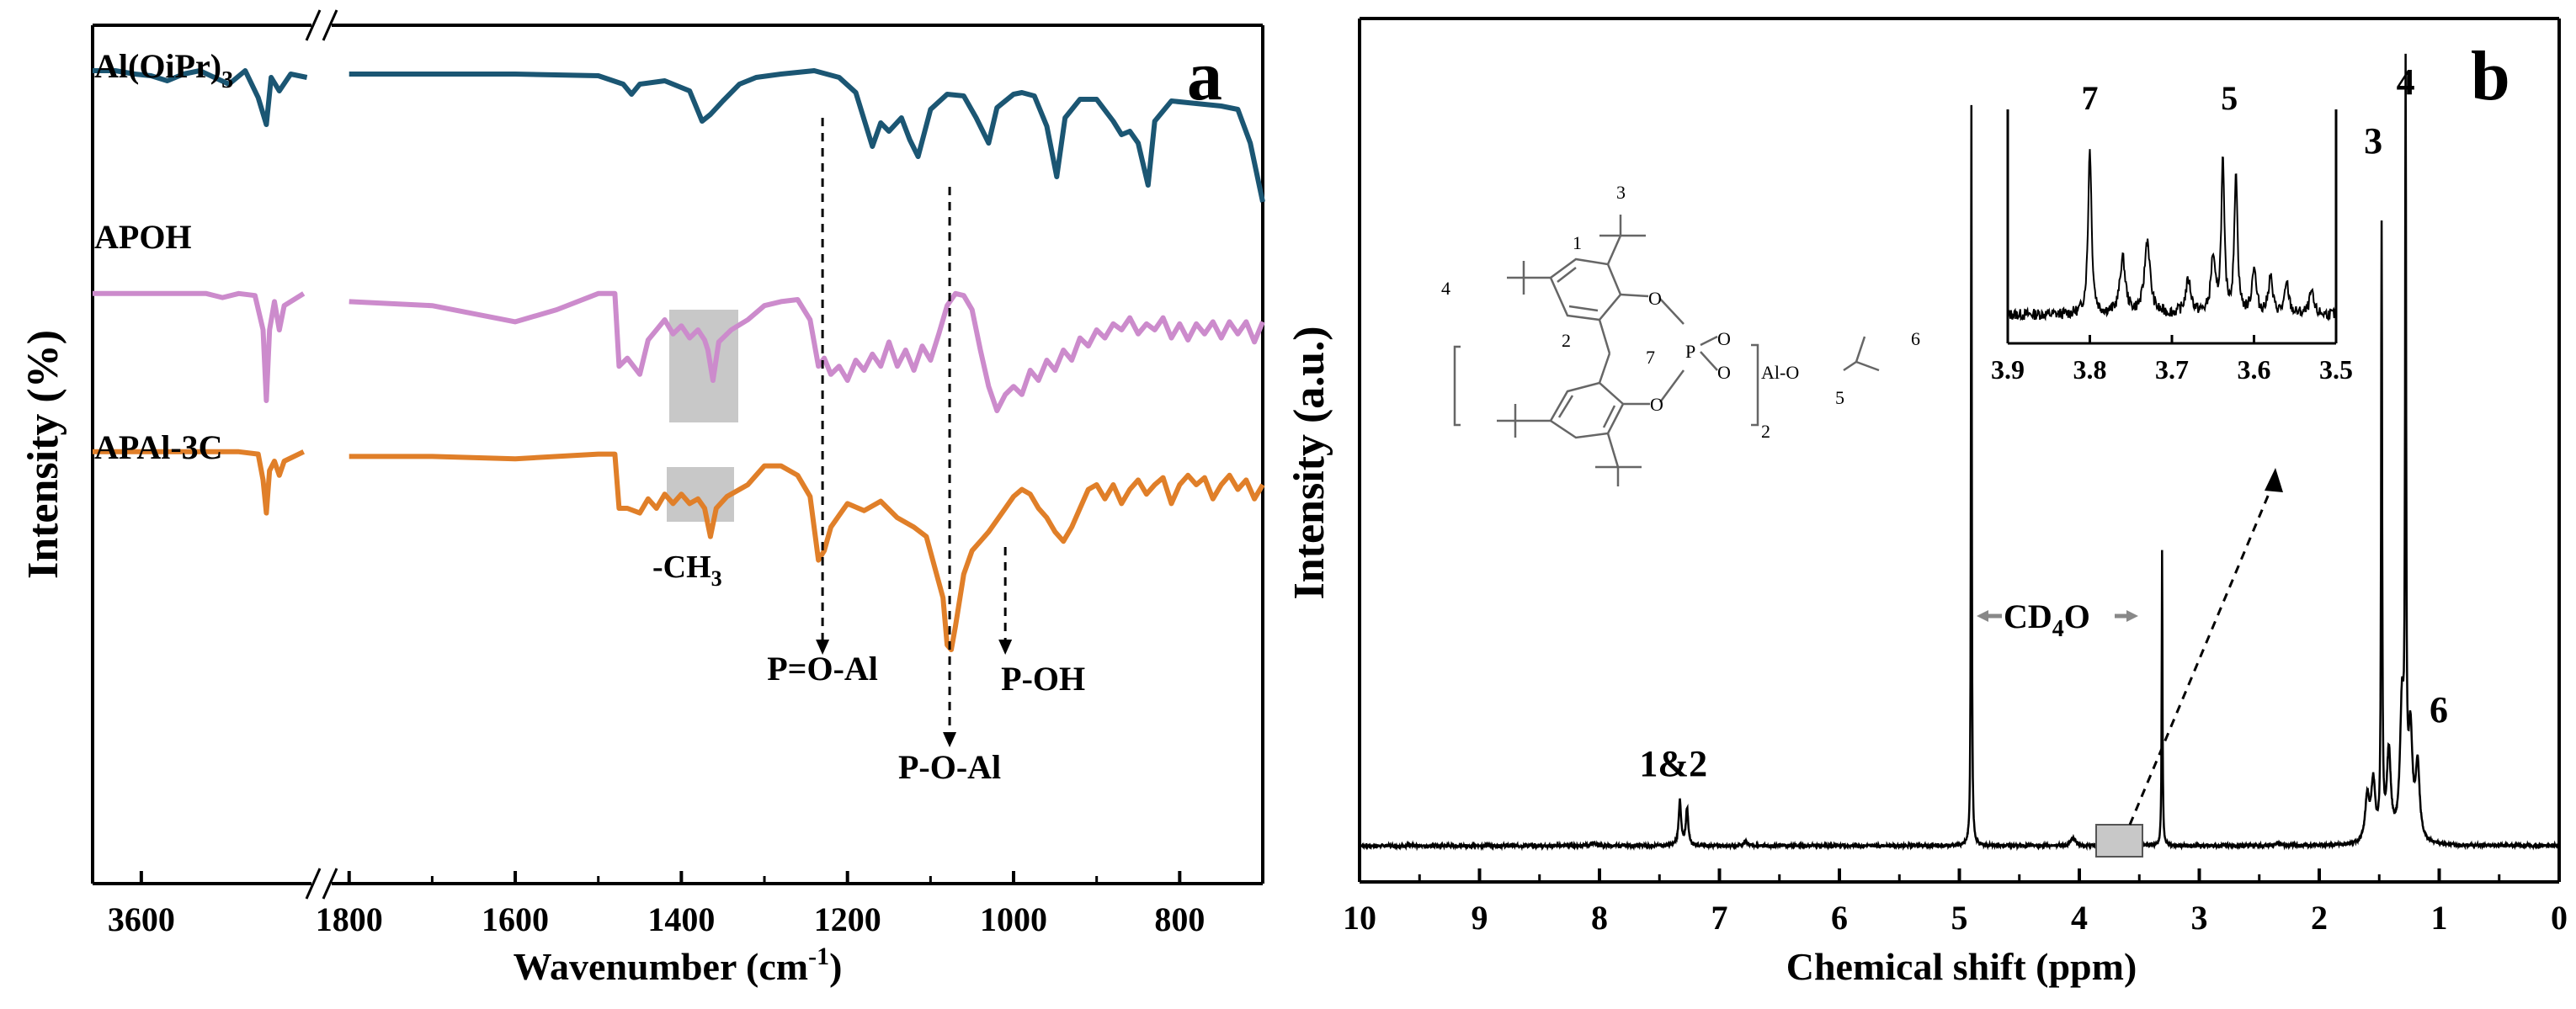 The height and width of the screenshot is (1009, 2576). Describe the element at coordinates (1309, 462) in the screenshot. I see `y-axis-label-b: Intensity (a.u.)` at that location.